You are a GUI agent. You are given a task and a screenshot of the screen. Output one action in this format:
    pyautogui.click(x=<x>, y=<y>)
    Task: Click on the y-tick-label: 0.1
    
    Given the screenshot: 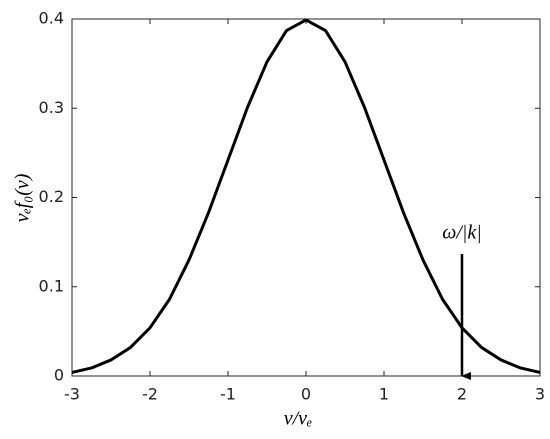 What is the action you would take?
    pyautogui.click(x=51, y=285)
    